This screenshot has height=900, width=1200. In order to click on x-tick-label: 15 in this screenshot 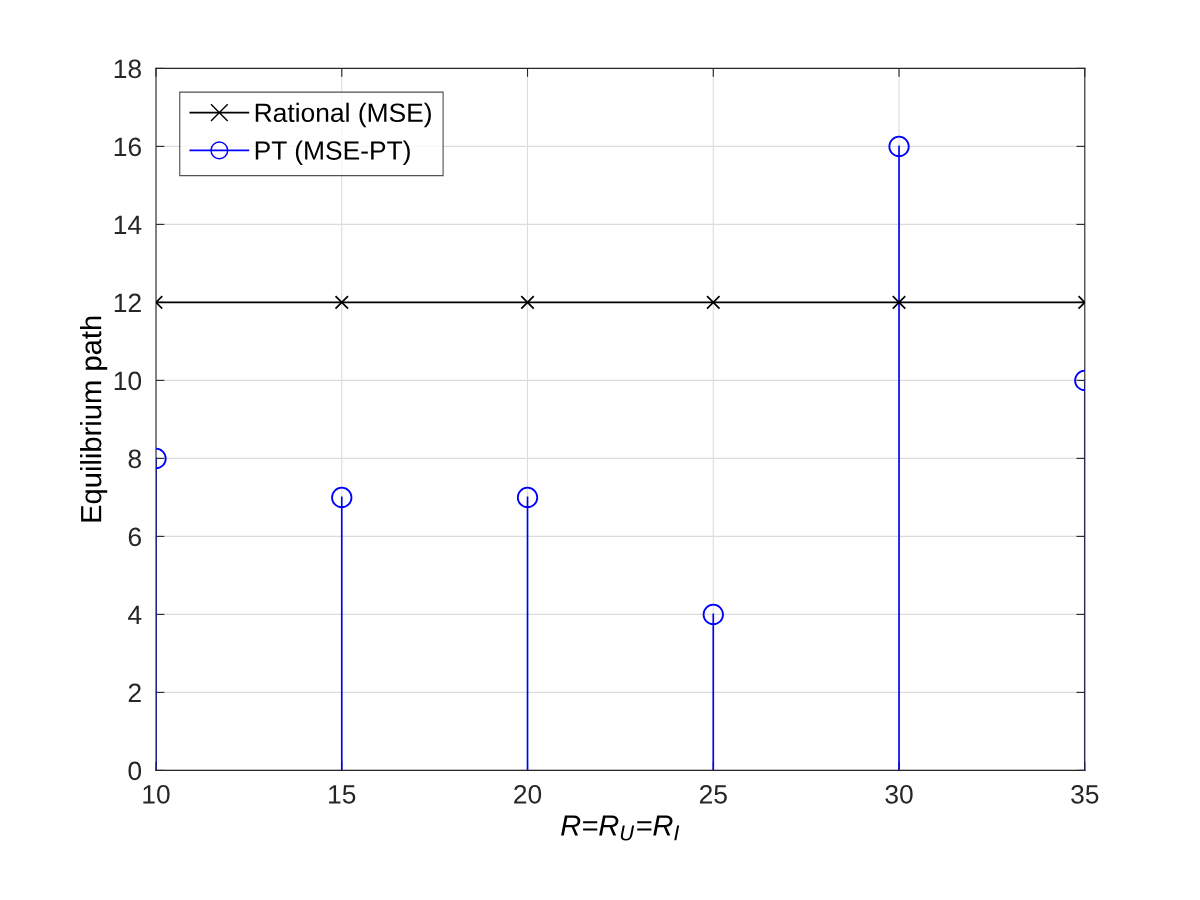, I will do `click(342, 794)`.